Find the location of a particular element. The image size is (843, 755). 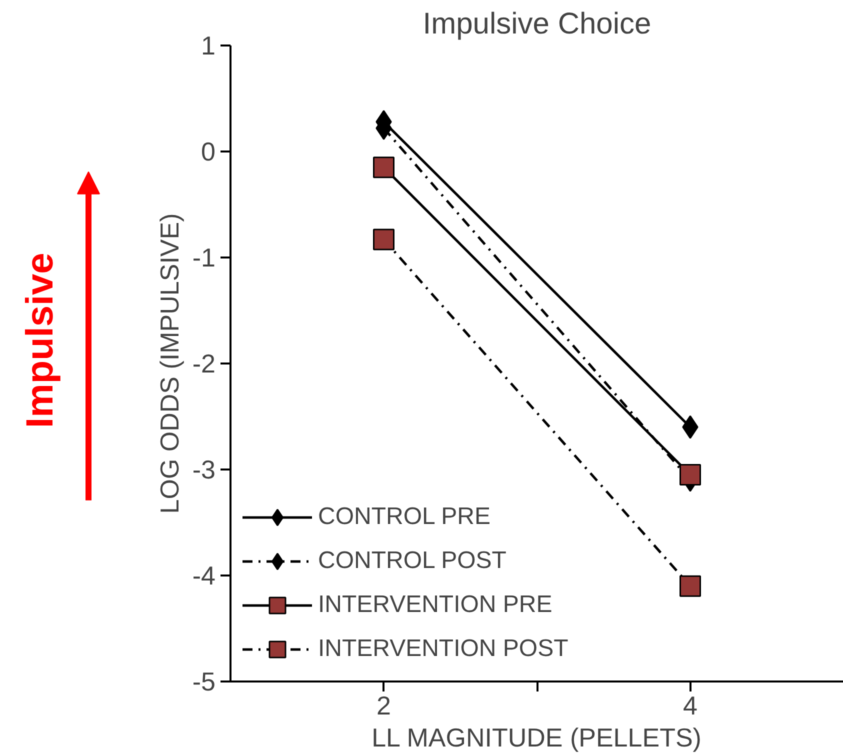

x-tick-label: 4 is located at coordinates (690, 705).